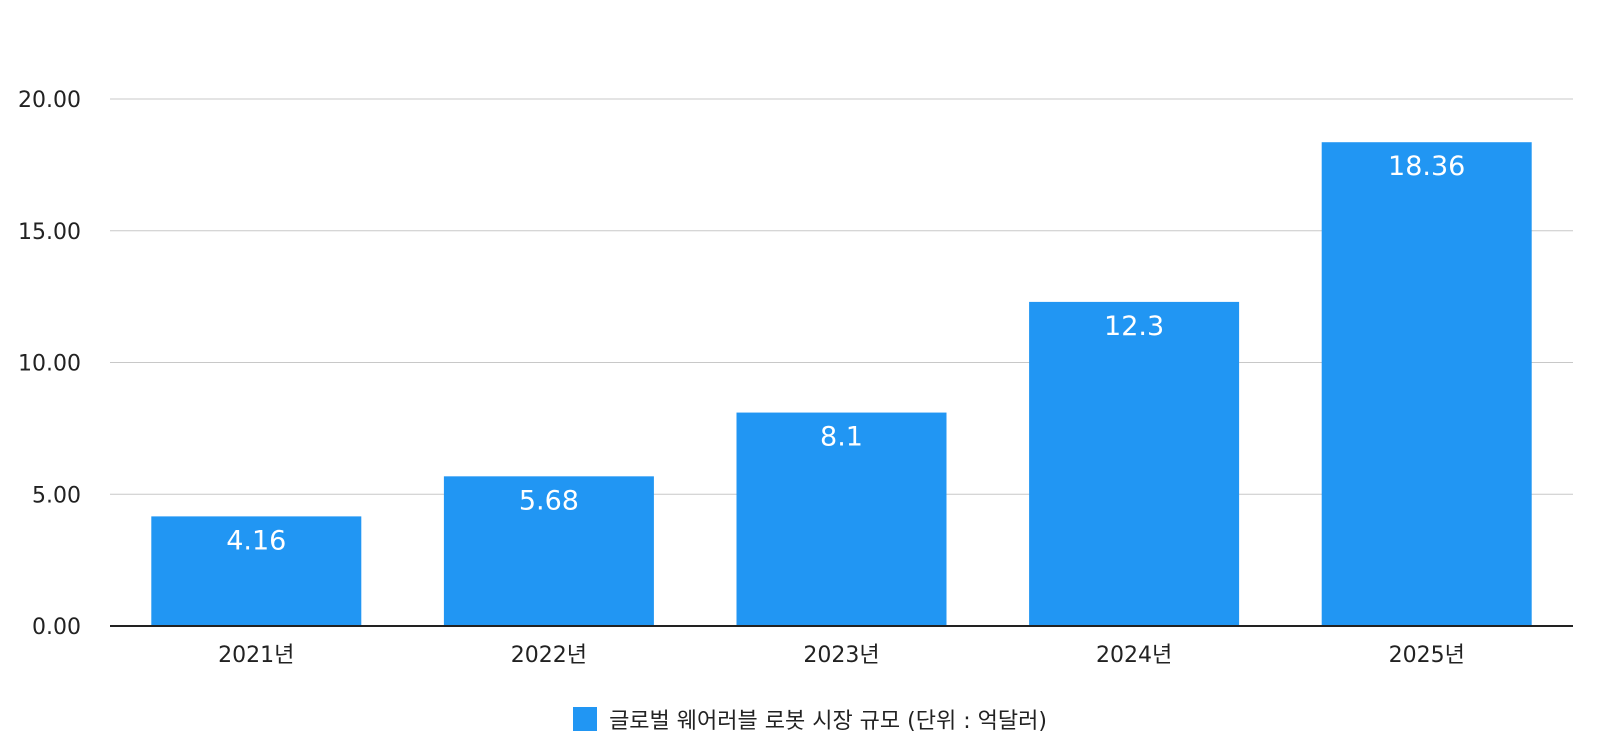 The width and height of the screenshot is (1620, 746). Describe the element at coordinates (56, 495) in the screenshot. I see `y-tick-label: 5.00` at that location.